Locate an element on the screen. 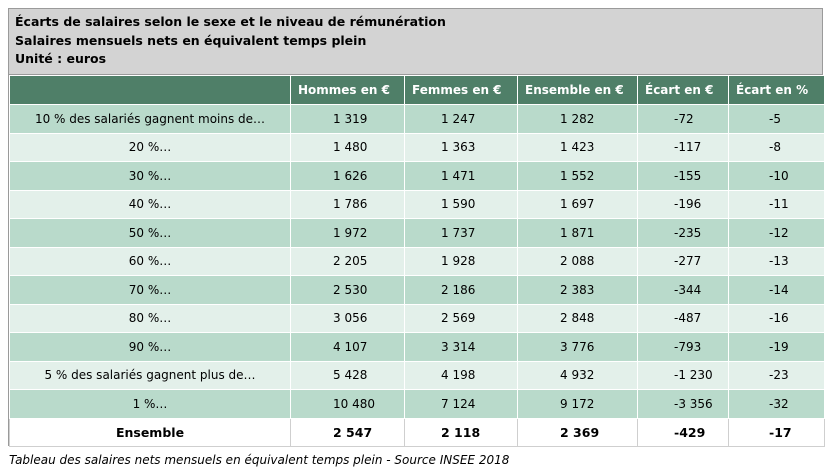  total-hommes-cell: 2 547 is located at coordinates (347, 432).